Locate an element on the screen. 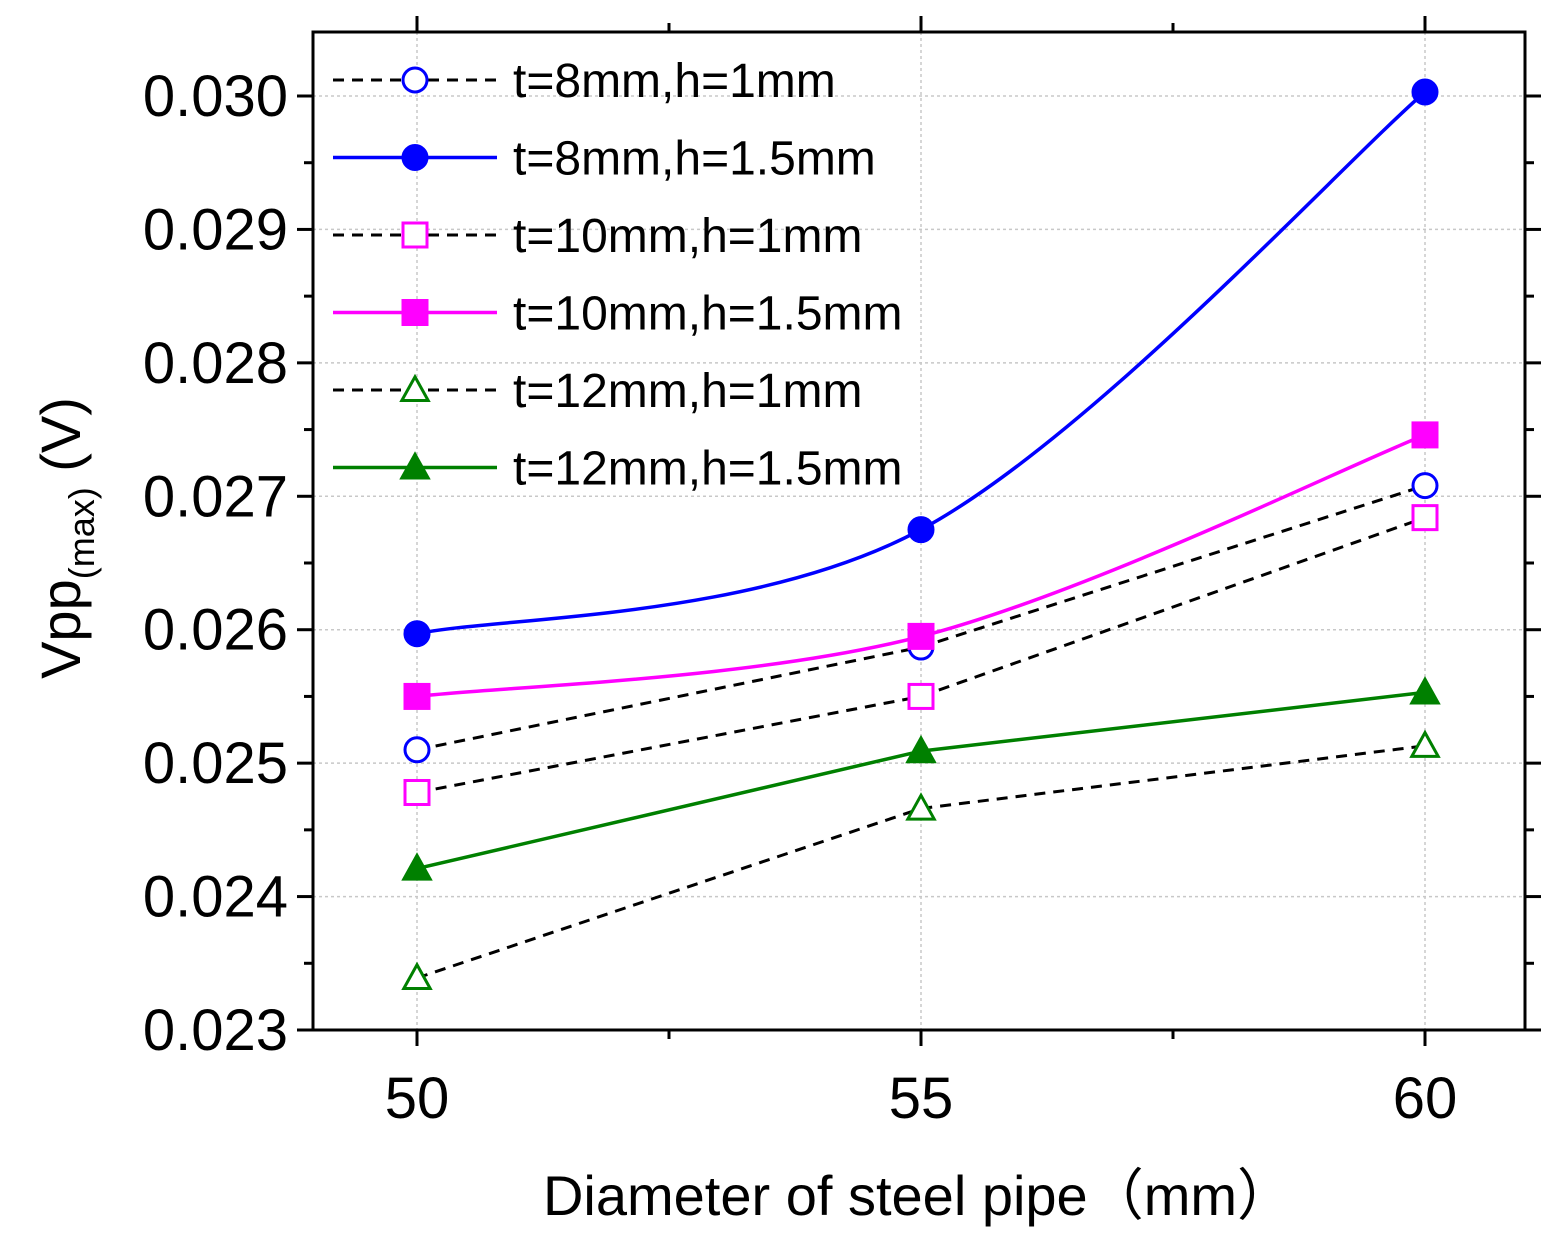 This screenshot has width=1550, height=1252. x-axis-title: Diameter of steel pipe（mm） is located at coordinates (918, 1195).